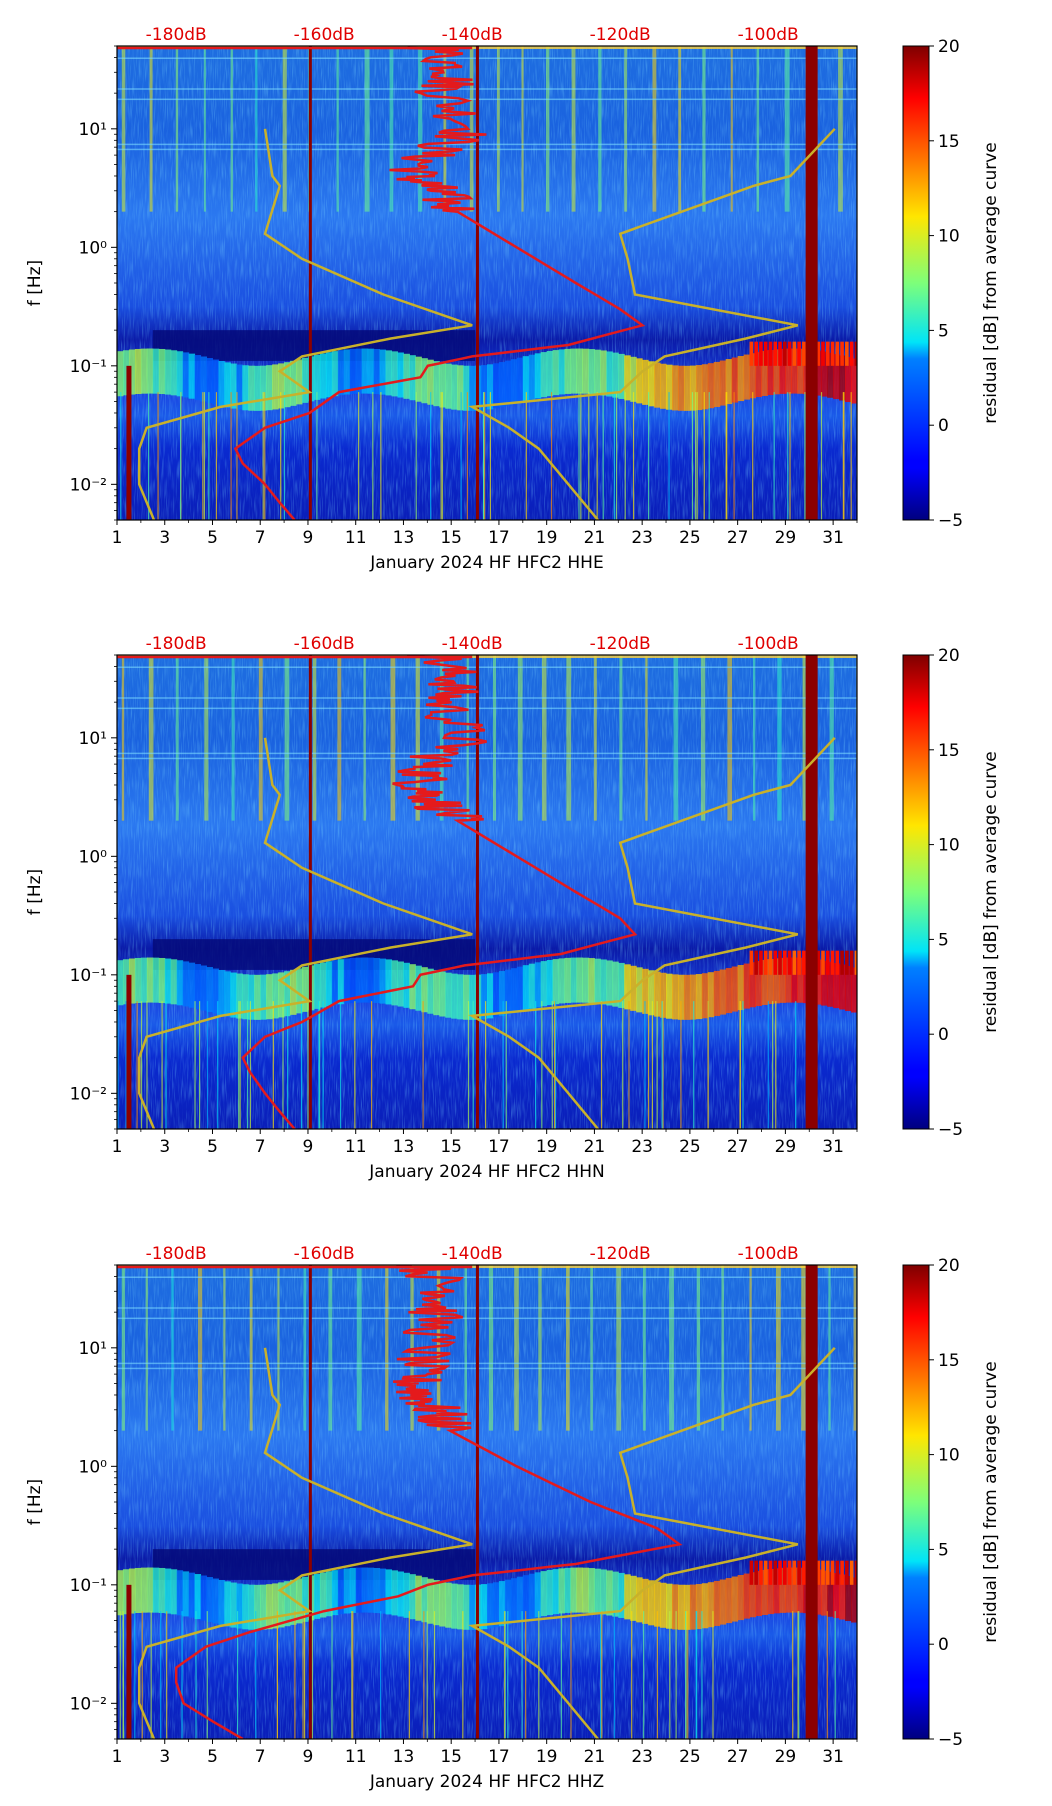 Image resolution: width=1052 pixels, height=1806 pixels. Describe the element at coordinates (833, 1757) in the screenshot. I see `x-tick-label: 31` at that location.